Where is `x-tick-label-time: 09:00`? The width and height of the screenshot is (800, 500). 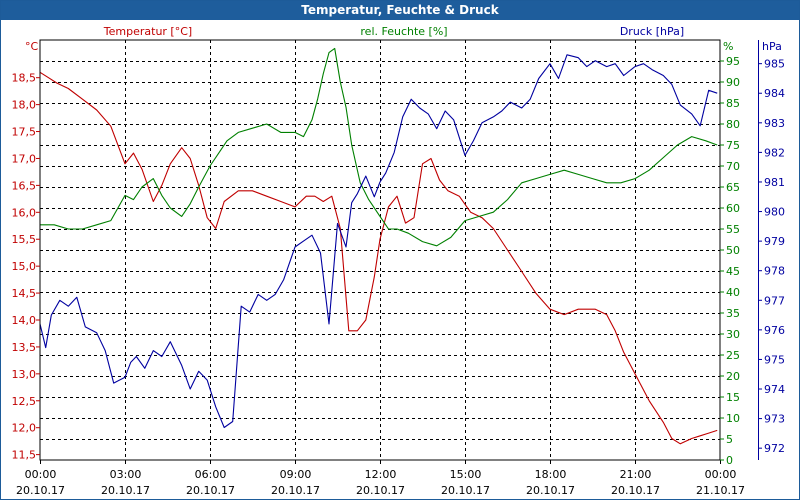
x-tick-label-time: 09:00 is located at coordinates (296, 474).